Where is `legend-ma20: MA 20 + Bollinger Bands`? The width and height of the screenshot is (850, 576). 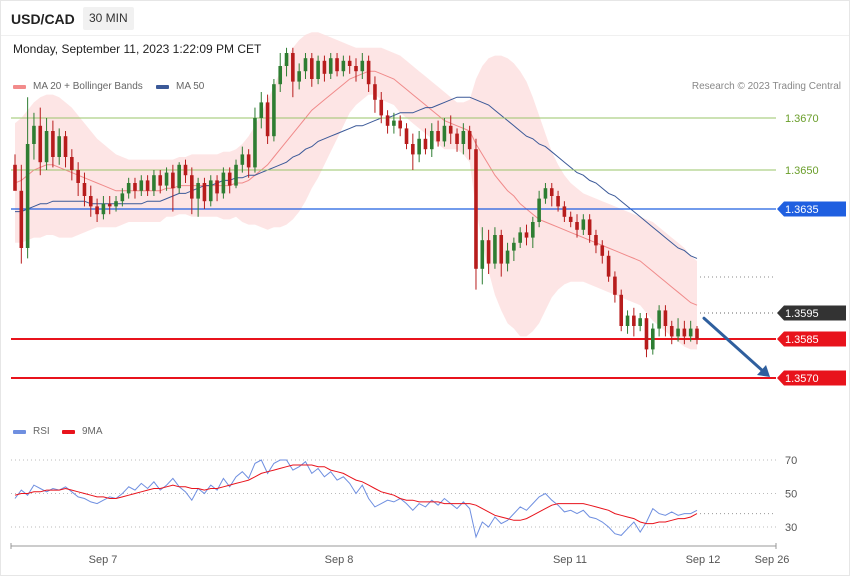 legend-ma20: MA 20 + Bollinger Bands is located at coordinates (78, 86).